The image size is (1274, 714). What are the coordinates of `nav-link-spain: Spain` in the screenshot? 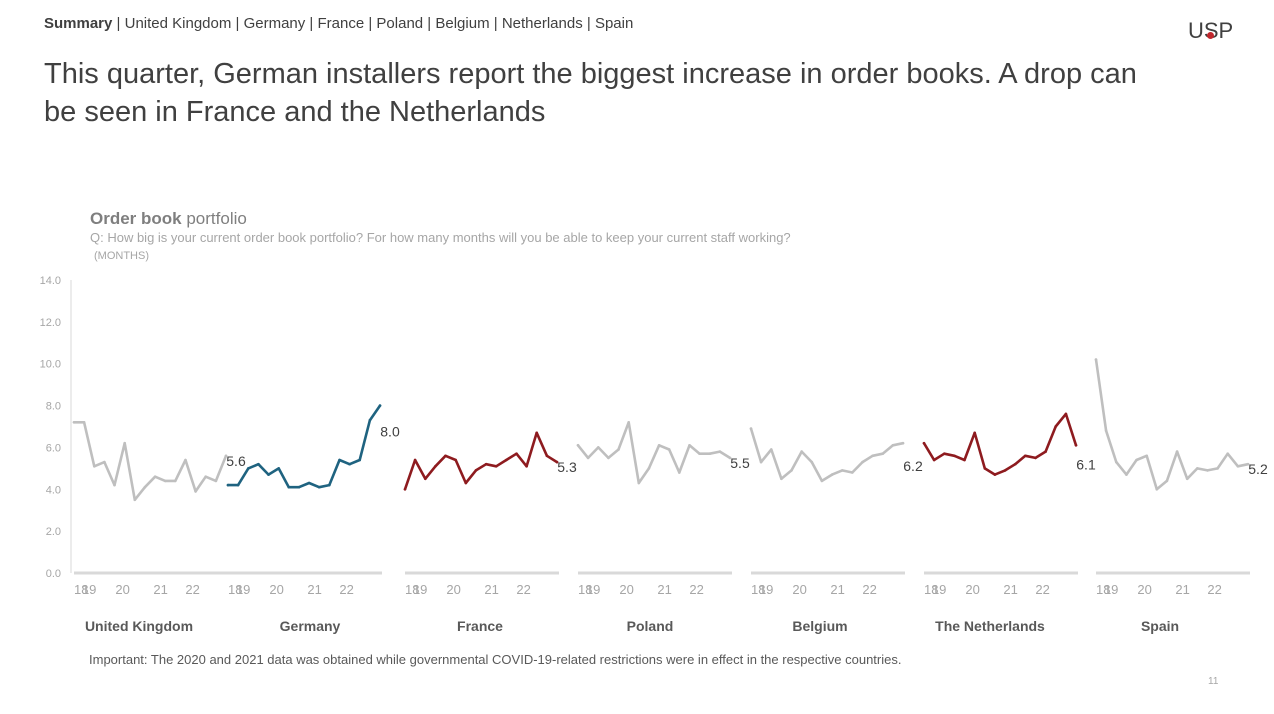 It's located at (614, 23).